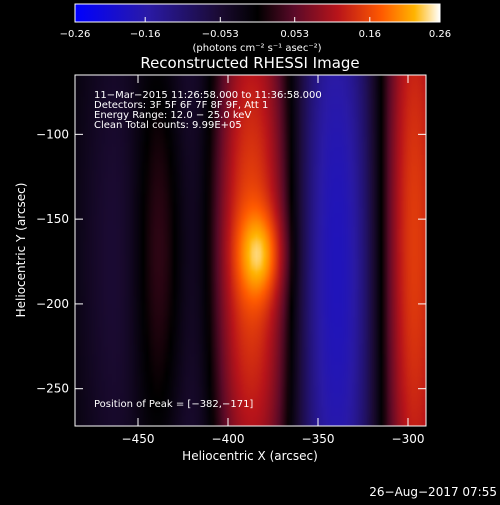  I want to click on info-line: Detectors: 3F 5F 6F 7F 8F 9F, Att 1, so click(181, 105).